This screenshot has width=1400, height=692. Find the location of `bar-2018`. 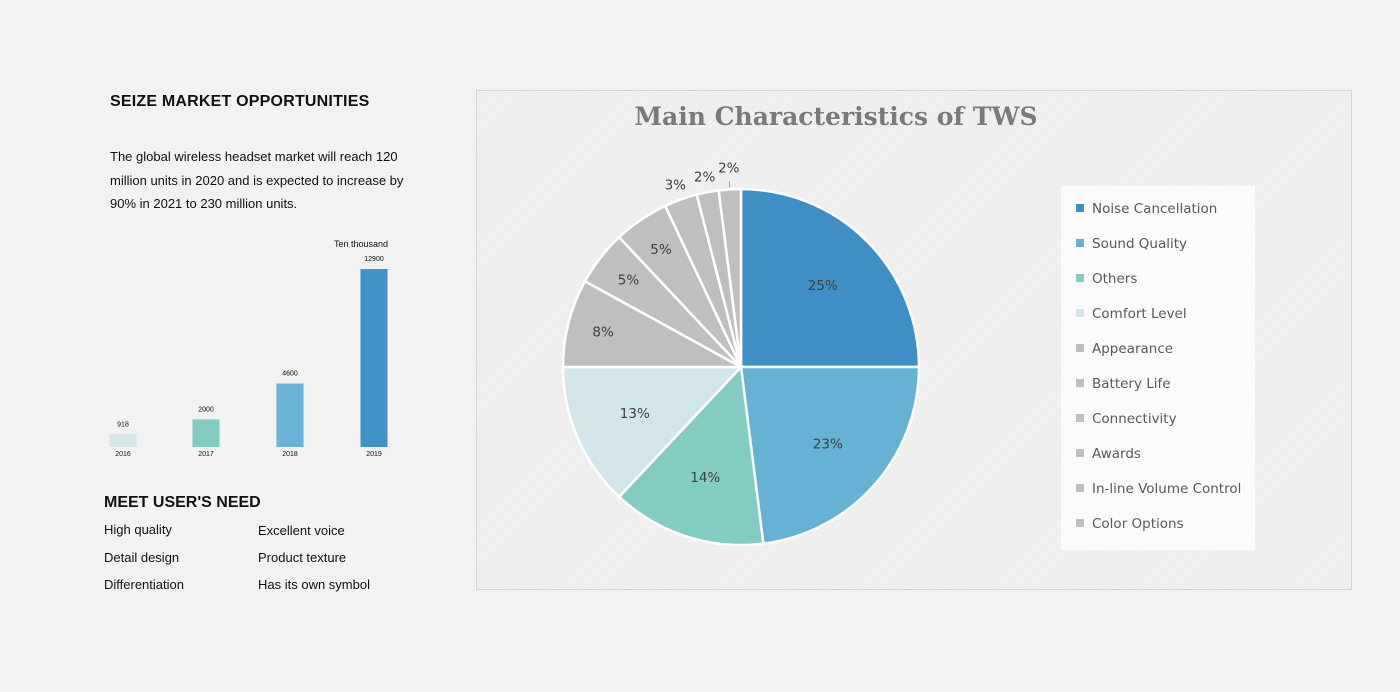

bar-2018 is located at coordinates (290, 415).